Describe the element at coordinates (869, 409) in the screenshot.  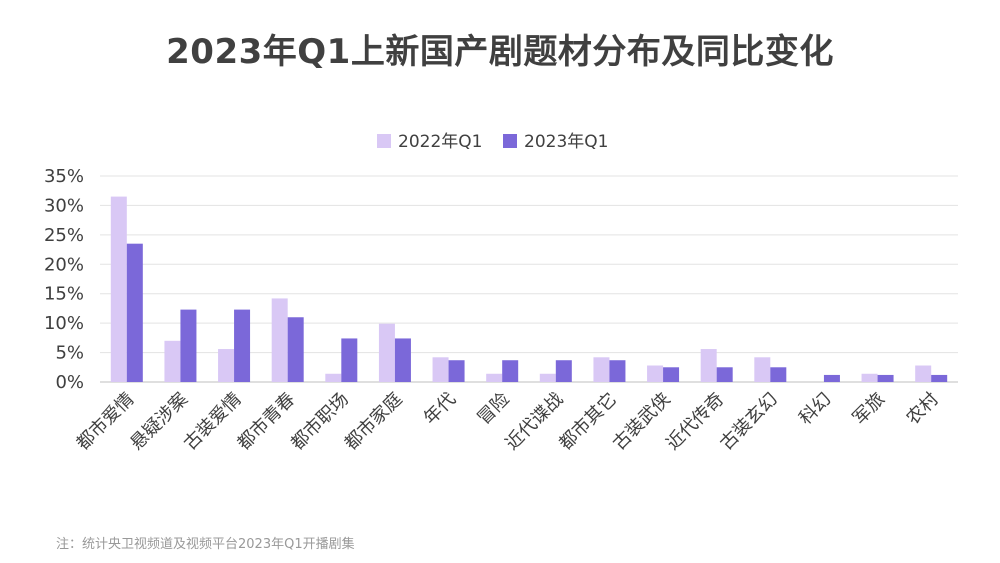
I see `x-tick-label: 军旅` at that location.